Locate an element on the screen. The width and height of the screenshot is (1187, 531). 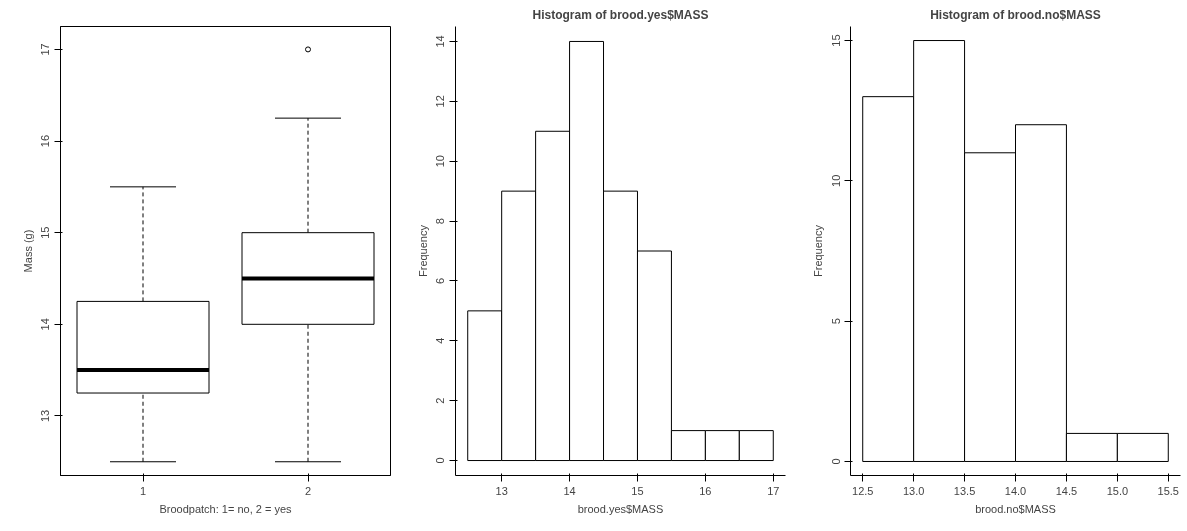
x-tick-label: 13.0 is located at coordinates (913, 490).